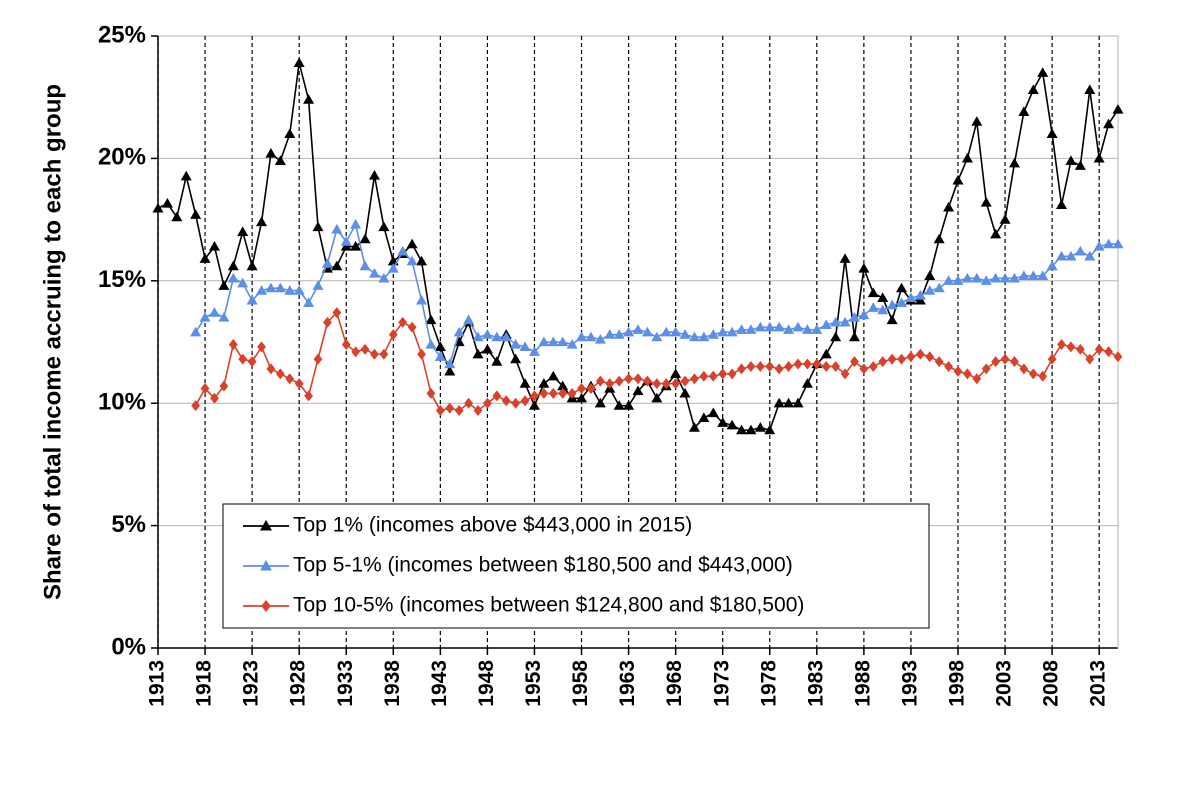 The height and width of the screenshot is (794, 1200). I want to click on x-tick-label: 2008, so click(1051, 683).